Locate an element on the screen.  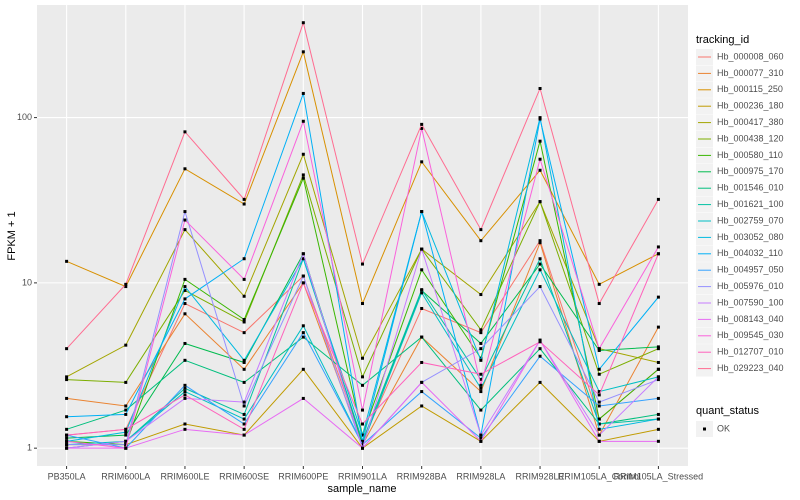
y-tick-label: 1 is located at coordinates (29, 448).